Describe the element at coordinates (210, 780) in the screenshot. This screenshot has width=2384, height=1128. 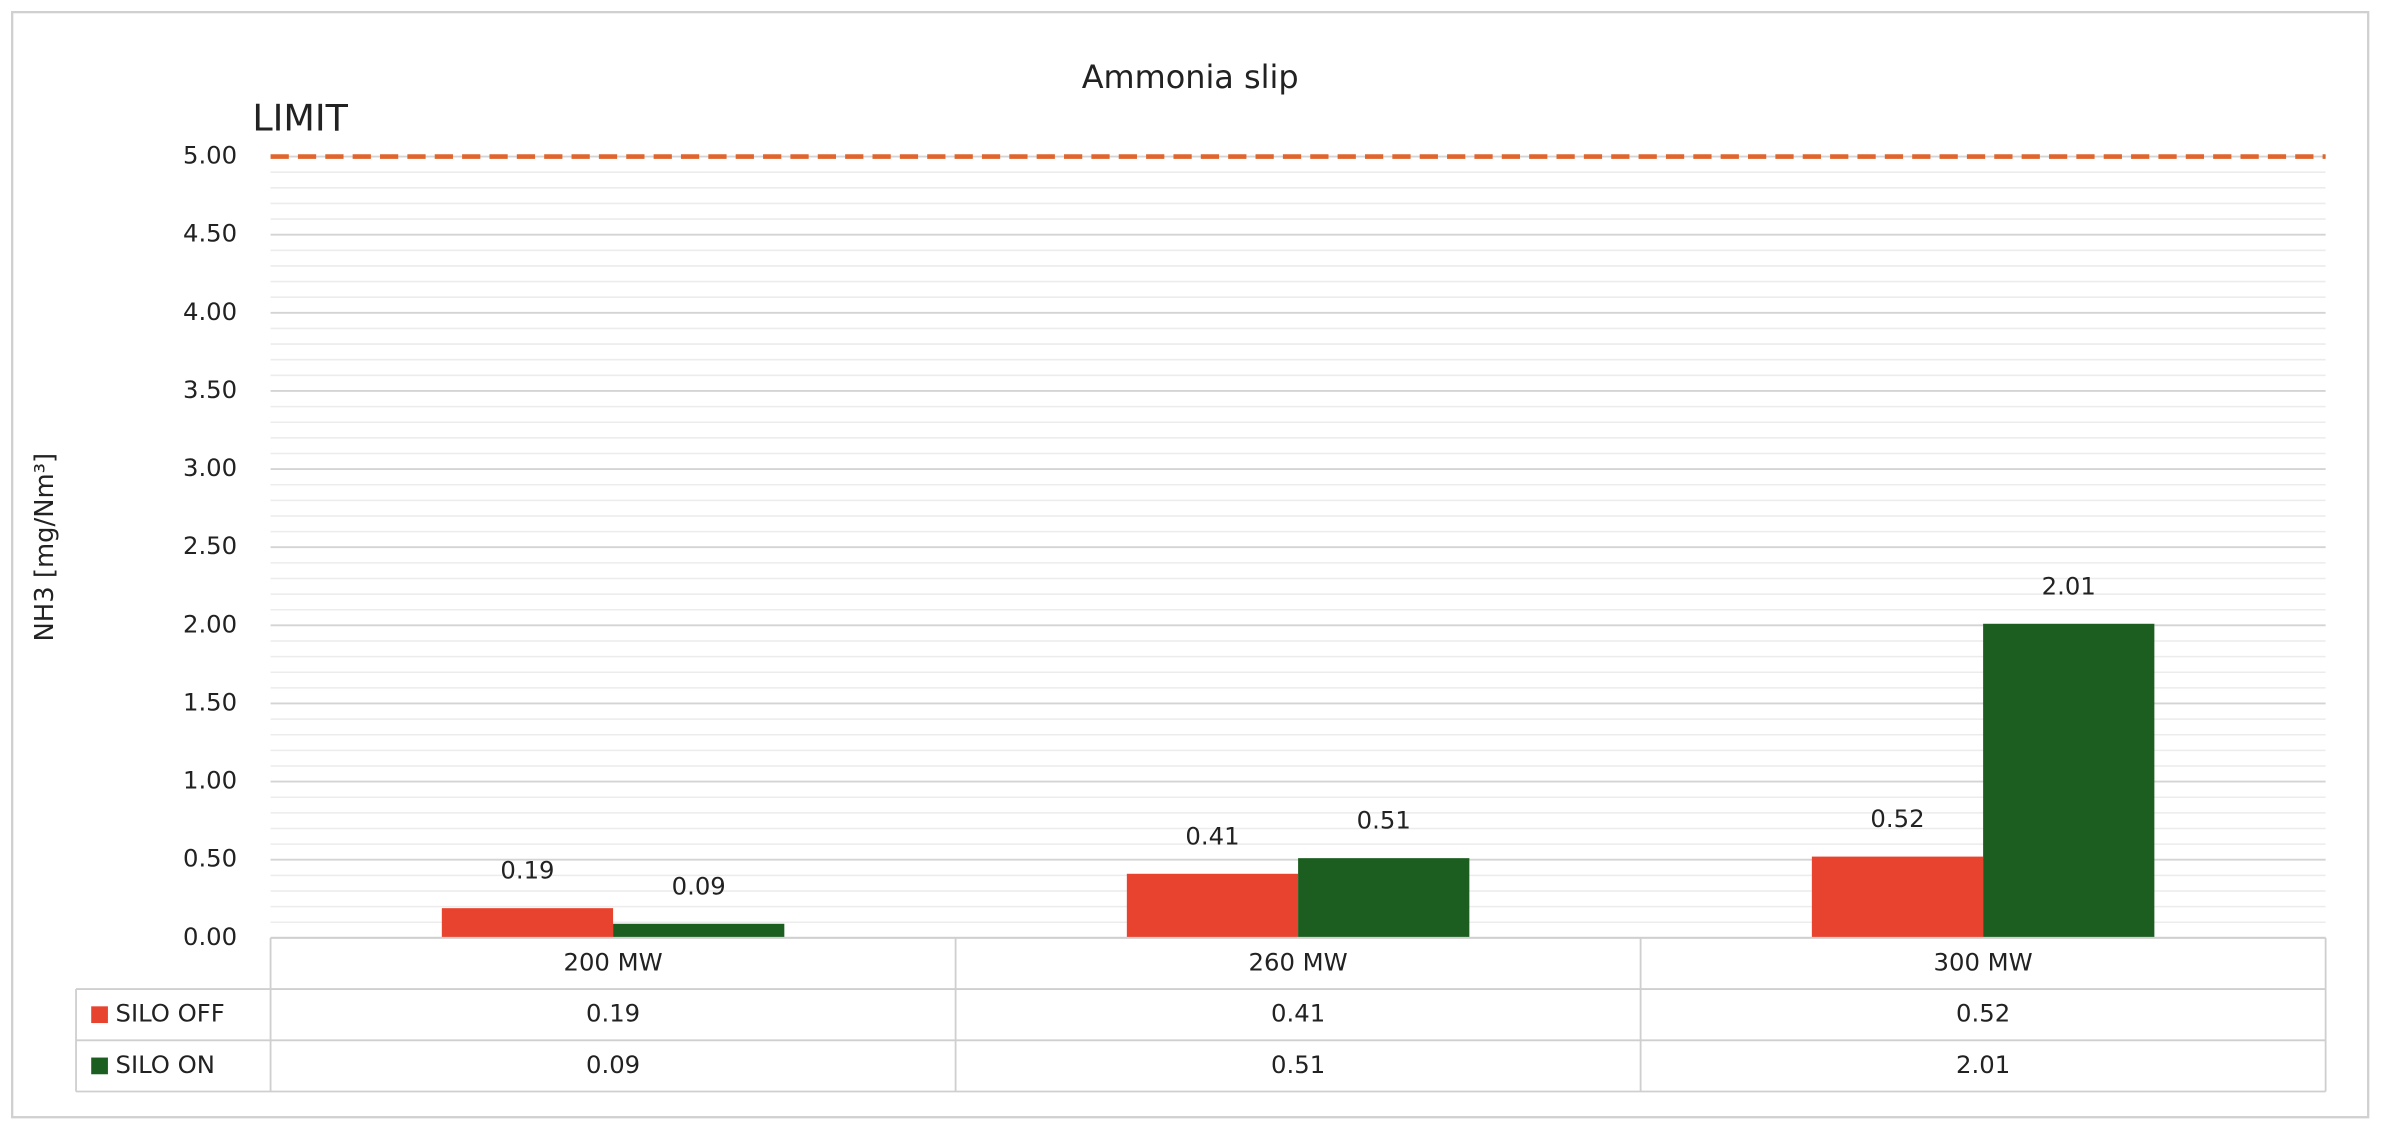
I see `y-tick-label: 1.00` at that location.